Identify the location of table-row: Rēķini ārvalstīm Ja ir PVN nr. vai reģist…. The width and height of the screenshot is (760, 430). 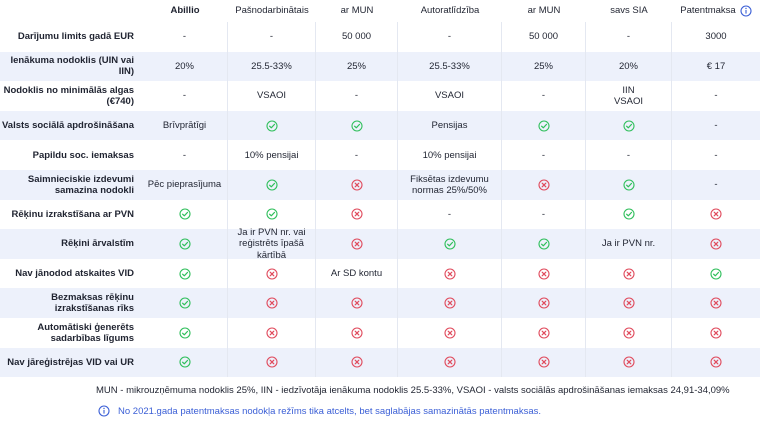
(380, 244).